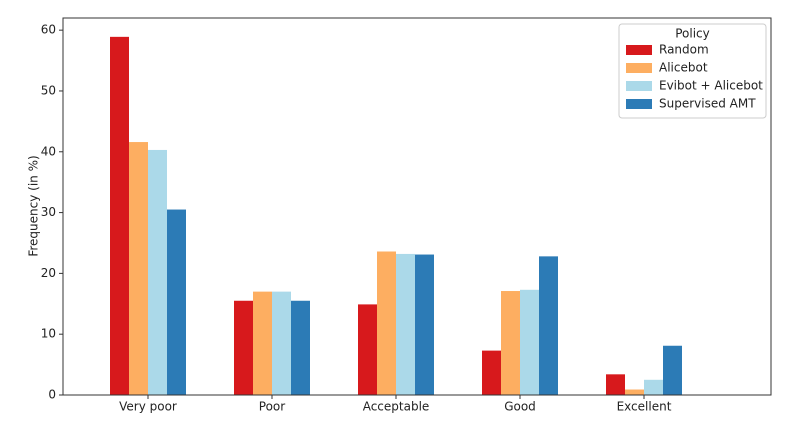 This screenshot has width=800, height=422. I want to click on y-tick-label: 40, so click(48, 151).